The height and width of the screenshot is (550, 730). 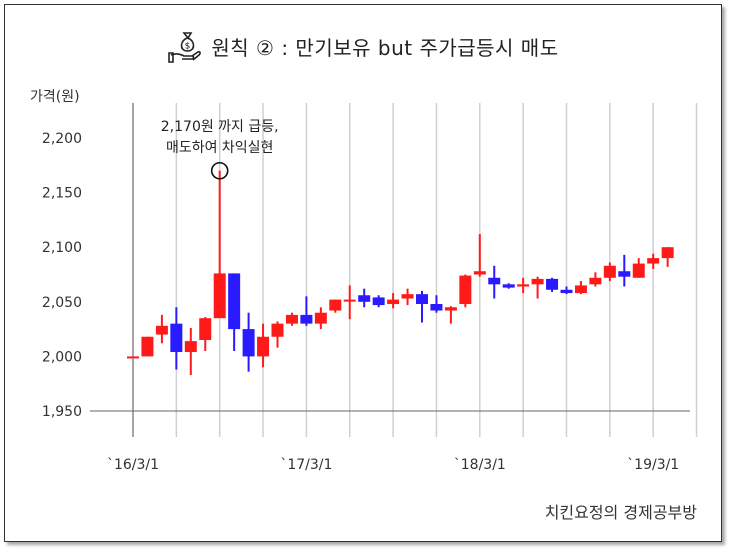 I want to click on annotation-text: 2,170원 까지 급등,, so click(x=220, y=127).